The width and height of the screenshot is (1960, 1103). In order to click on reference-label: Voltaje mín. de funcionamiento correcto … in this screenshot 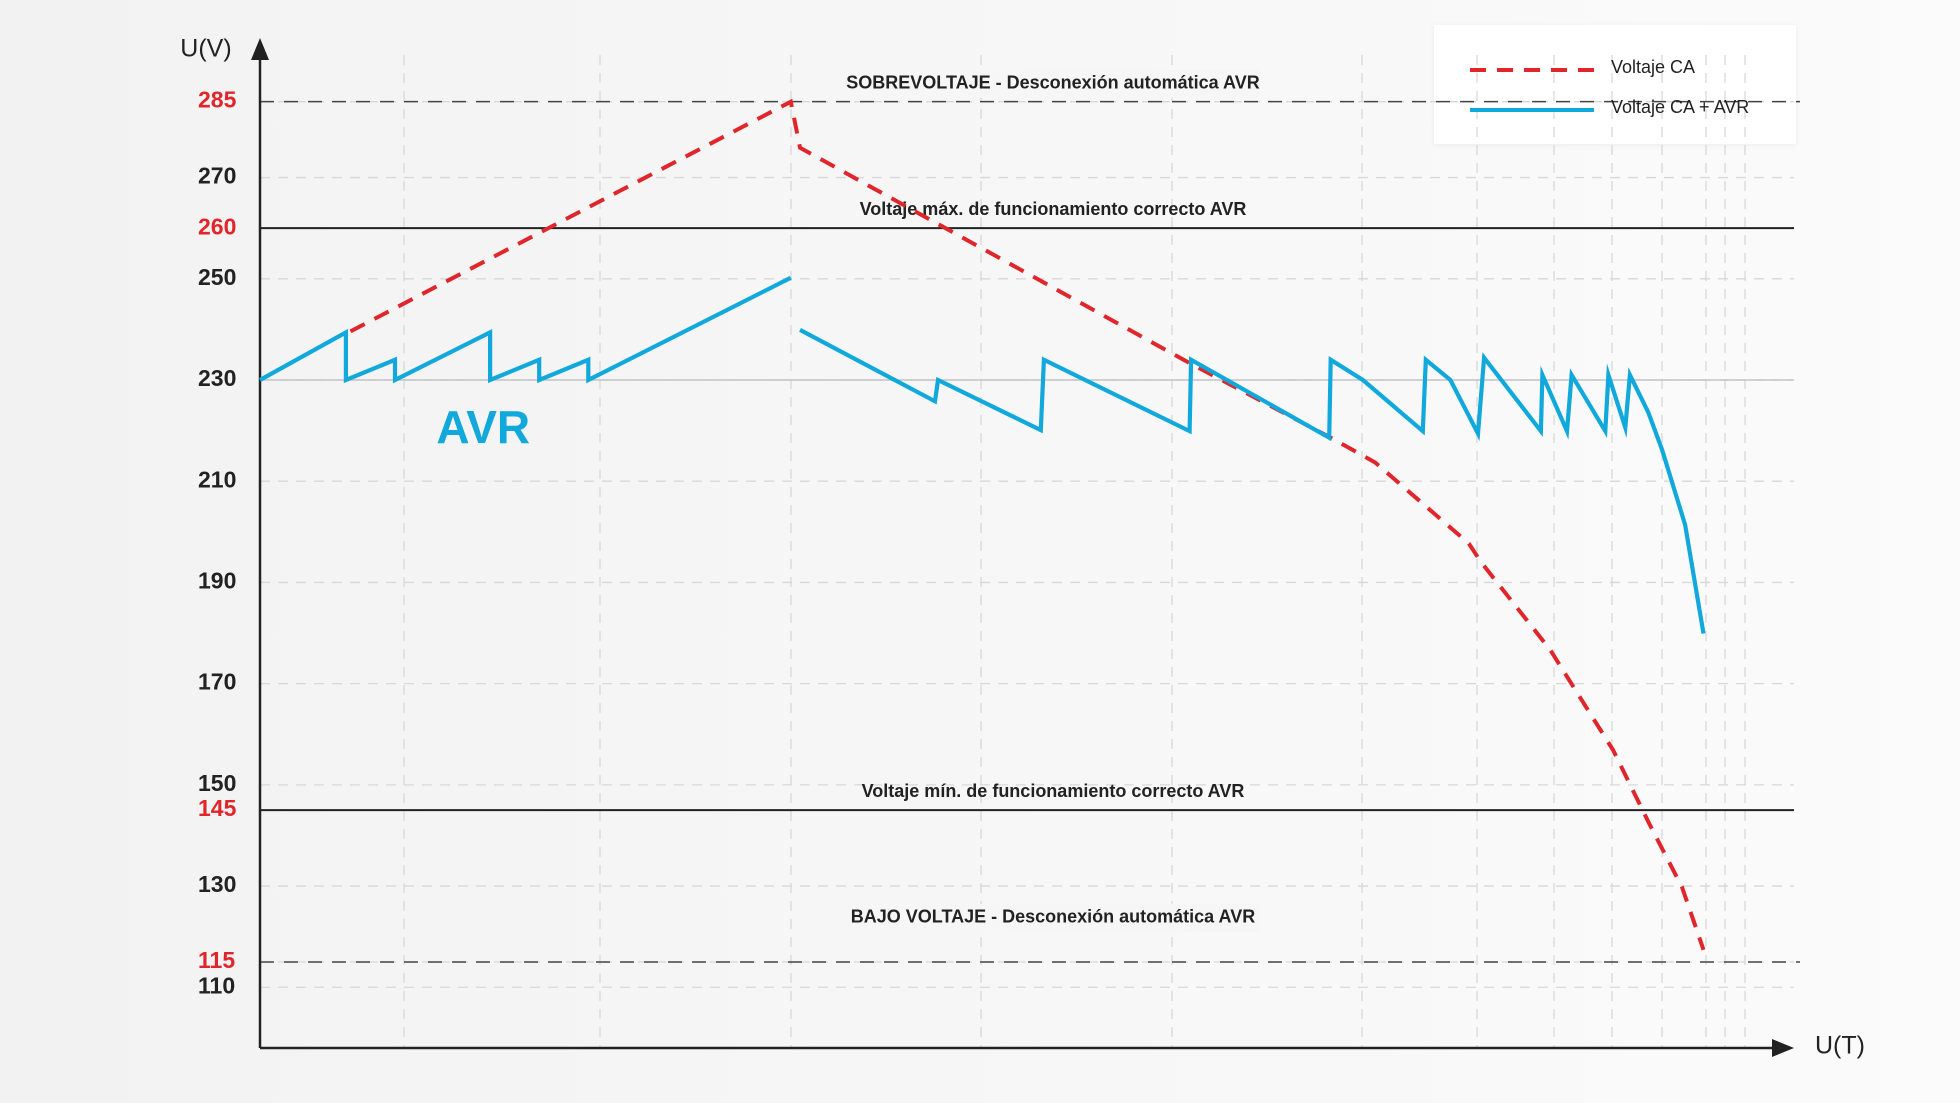, I will do `click(1053, 791)`.